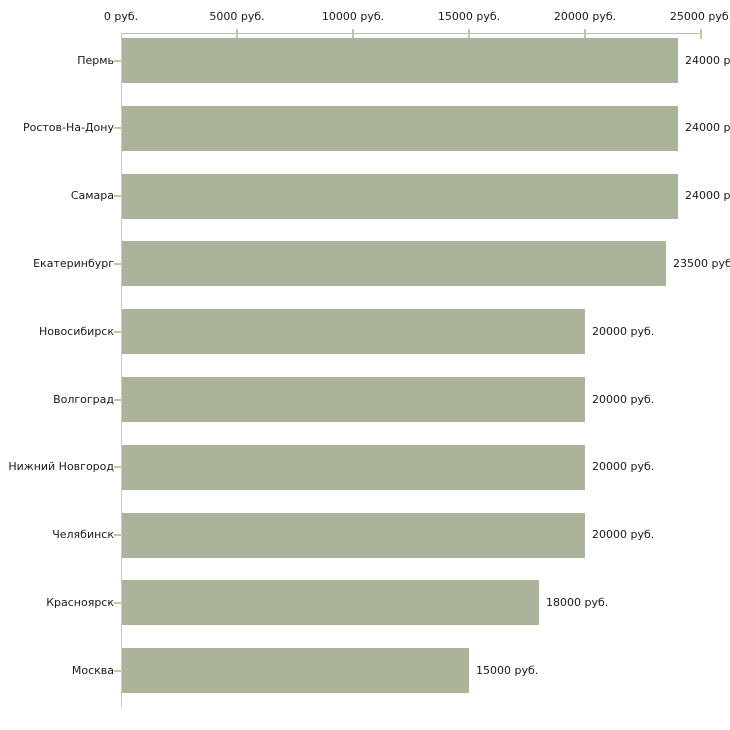 Image resolution: width=730 pixels, height=730 pixels. I want to click on category-label: Самара, so click(92, 196).